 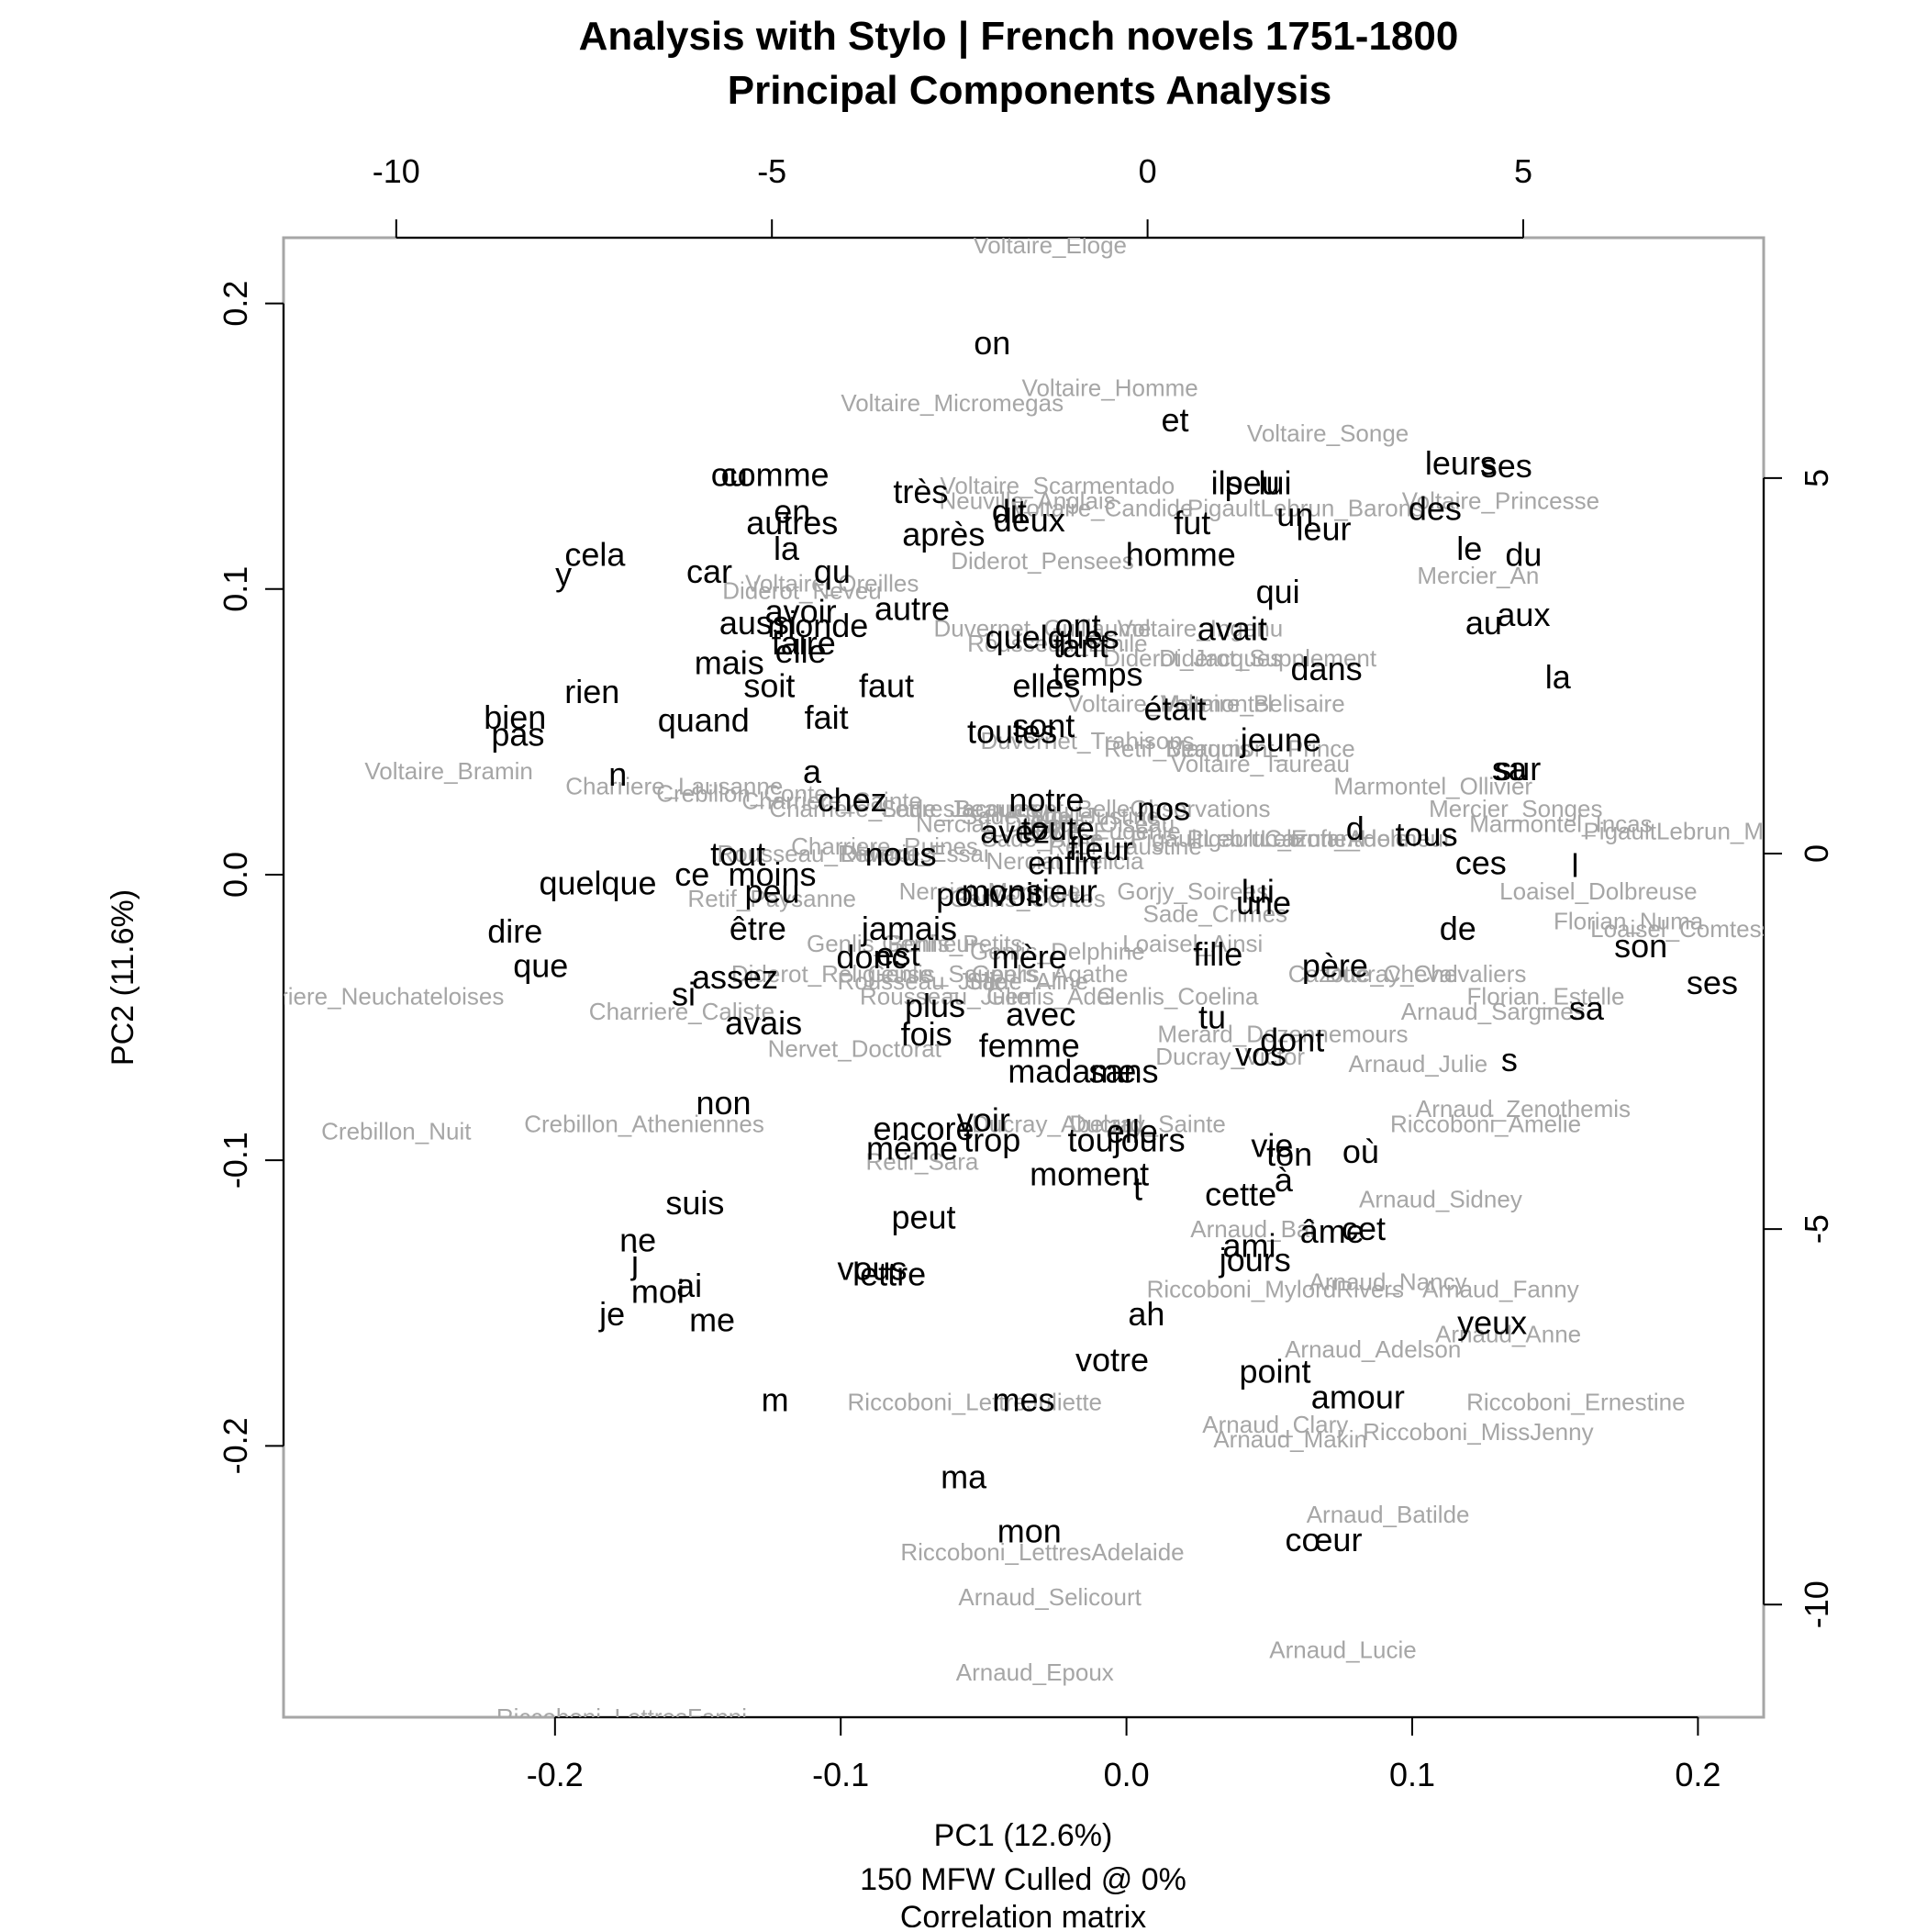 I want to click on text-point: Sade_Crimes, so click(x=1215, y=913).